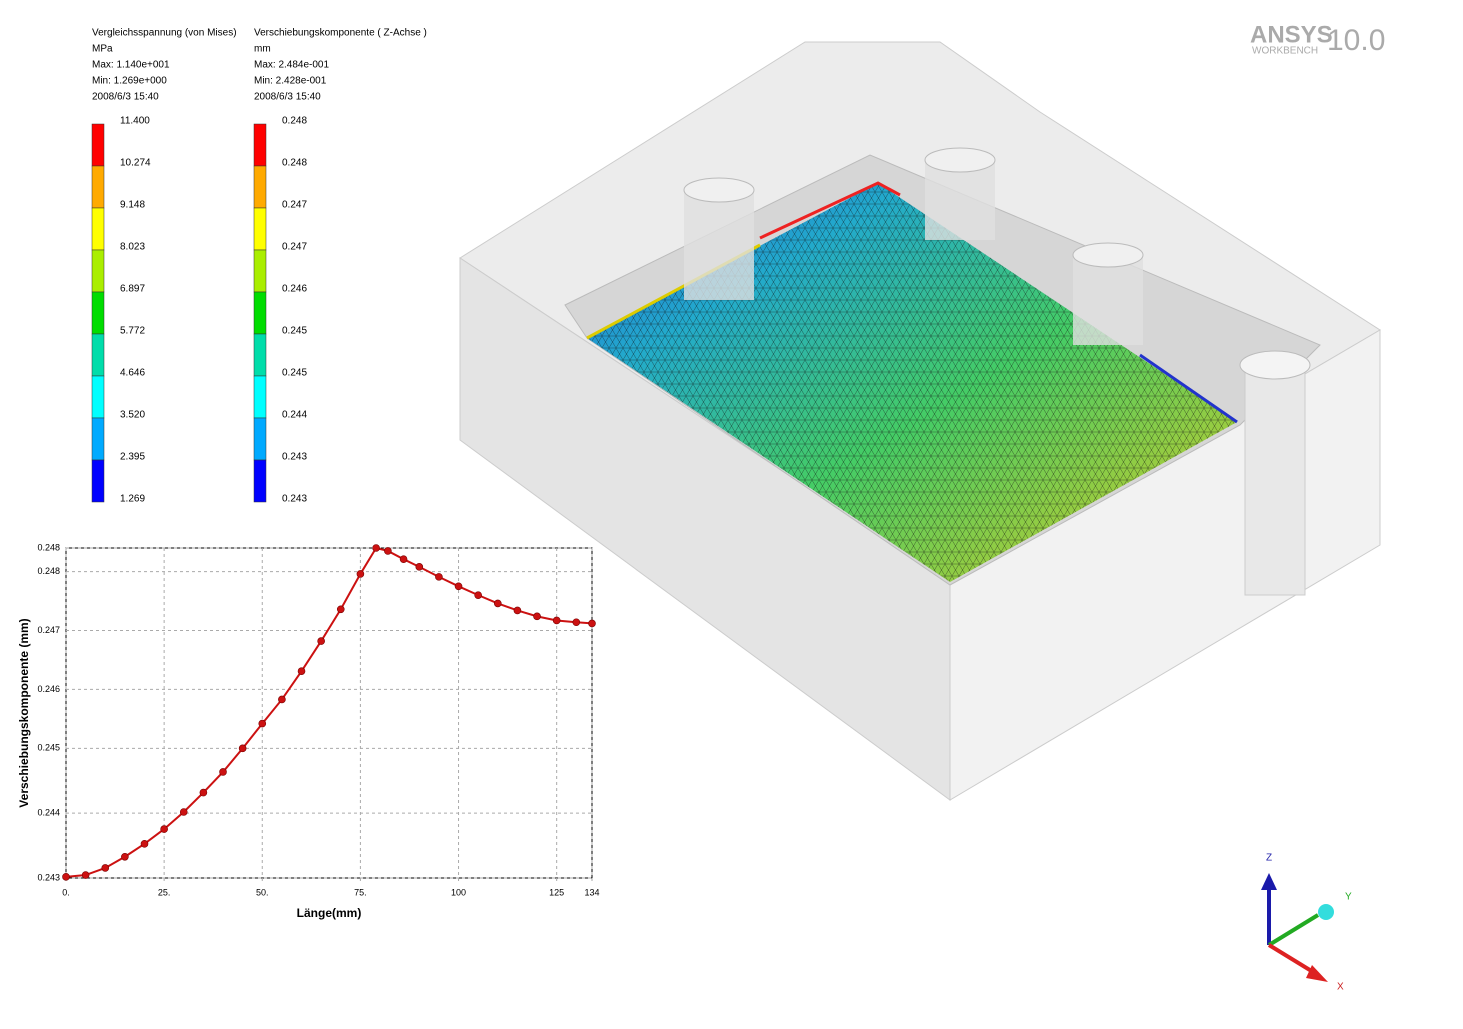 The image size is (1463, 1029). What do you see at coordinates (329, 713) in the screenshot?
I see `plot-frame` at bounding box center [329, 713].